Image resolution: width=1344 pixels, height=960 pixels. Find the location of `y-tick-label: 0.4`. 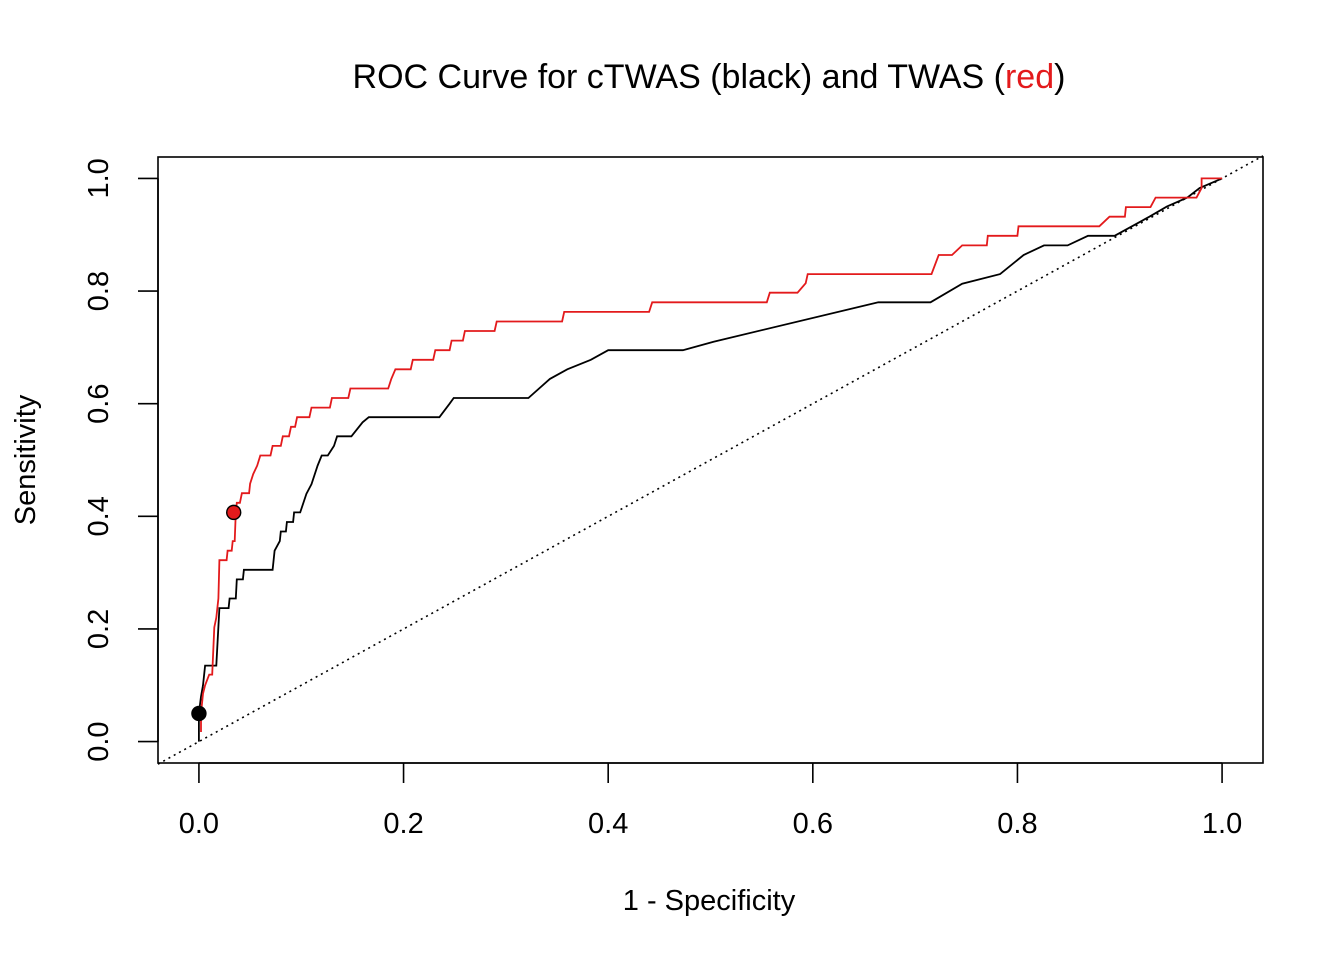

y-tick-label: 0.4 is located at coordinates (99, 516).